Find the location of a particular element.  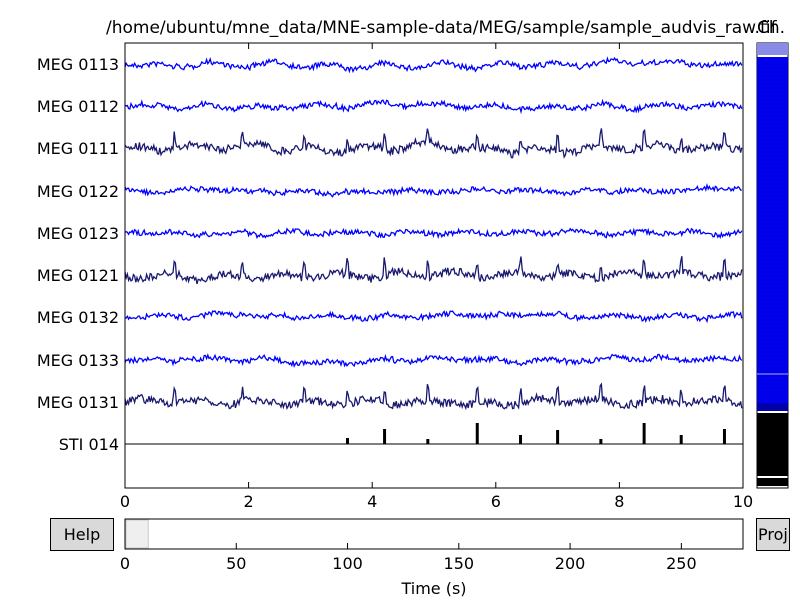

channel-label: MEG 0131 is located at coordinates (77, 402).